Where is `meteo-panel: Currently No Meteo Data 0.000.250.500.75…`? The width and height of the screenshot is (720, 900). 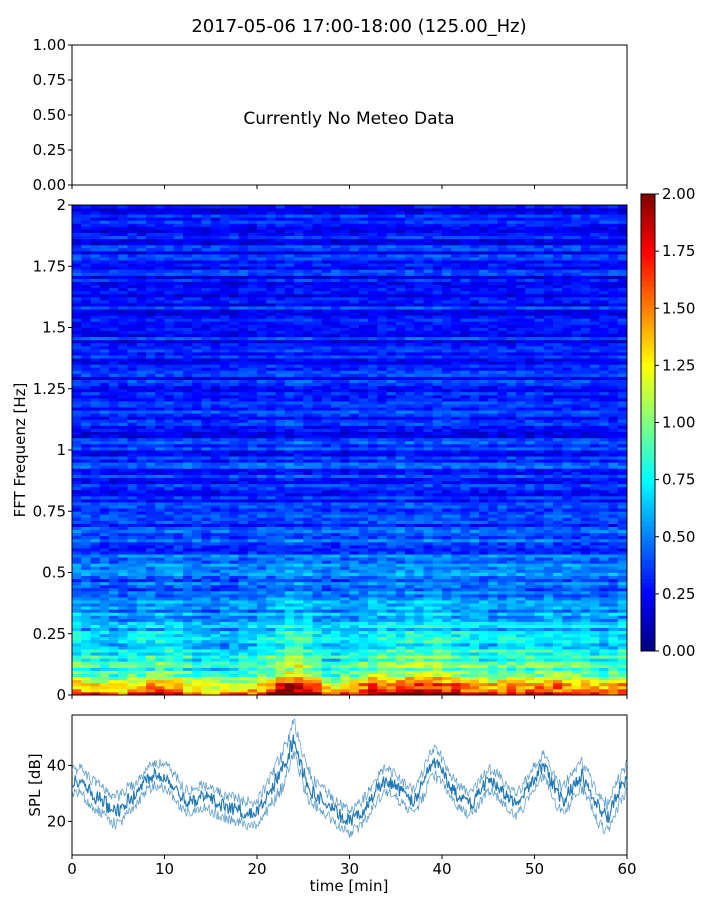
meteo-panel: Currently No Meteo Data 0.000.250.500.75… is located at coordinates (330, 115).